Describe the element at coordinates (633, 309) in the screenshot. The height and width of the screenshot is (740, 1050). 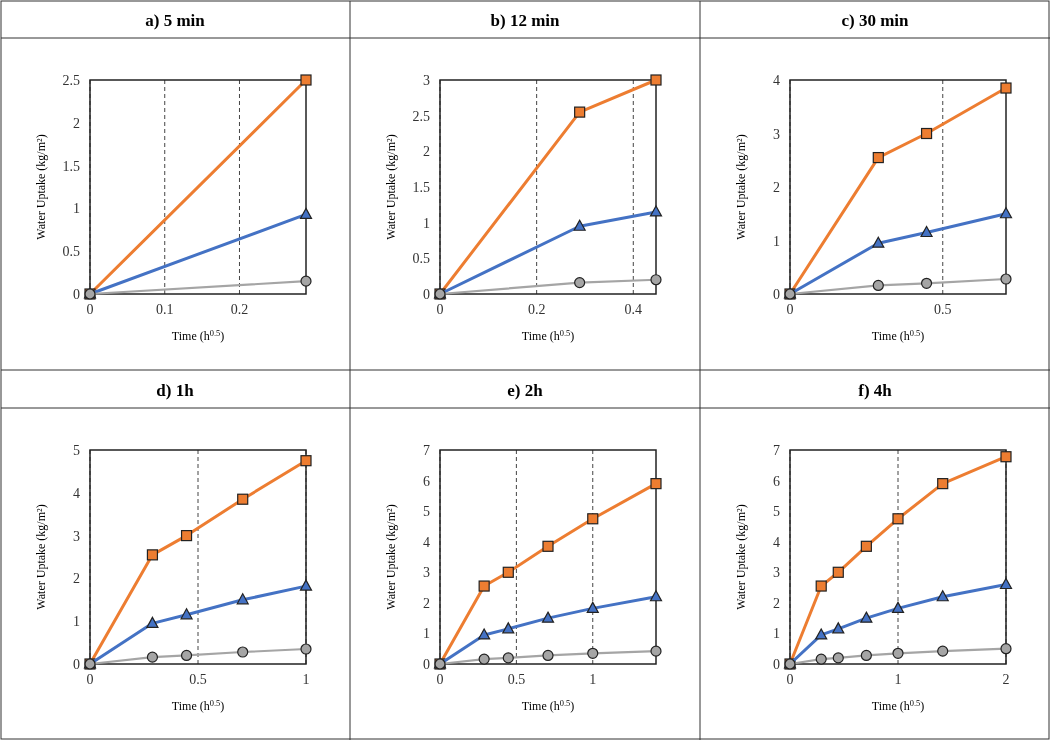
I see `x-tick-label: 0.4` at that location.